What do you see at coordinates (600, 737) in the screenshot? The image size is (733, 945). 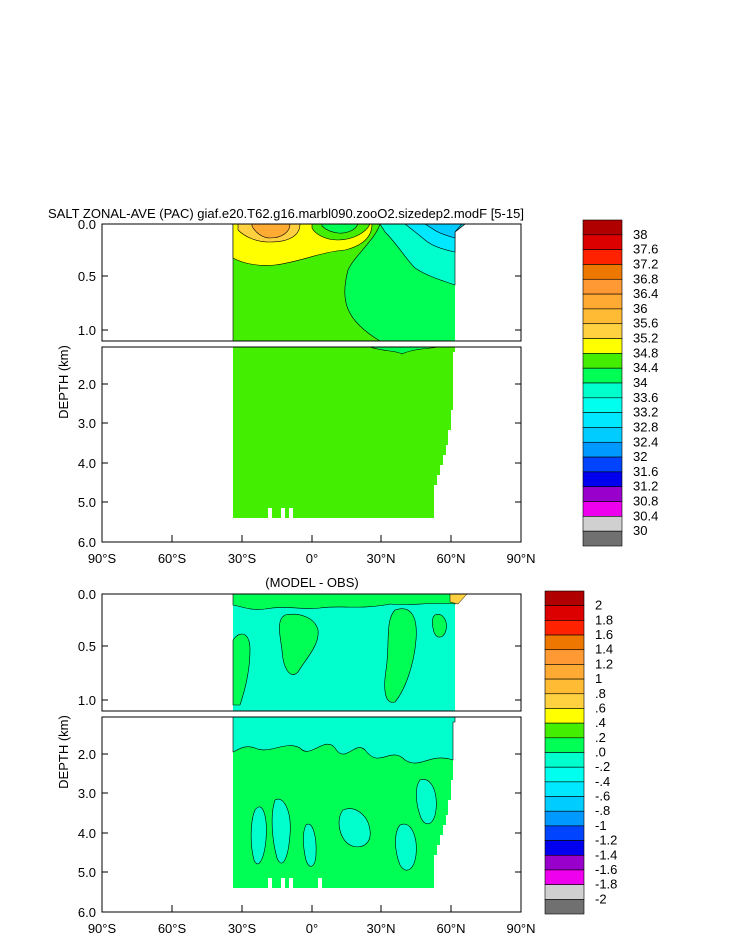 I see `colorbar-label: .2` at bounding box center [600, 737].